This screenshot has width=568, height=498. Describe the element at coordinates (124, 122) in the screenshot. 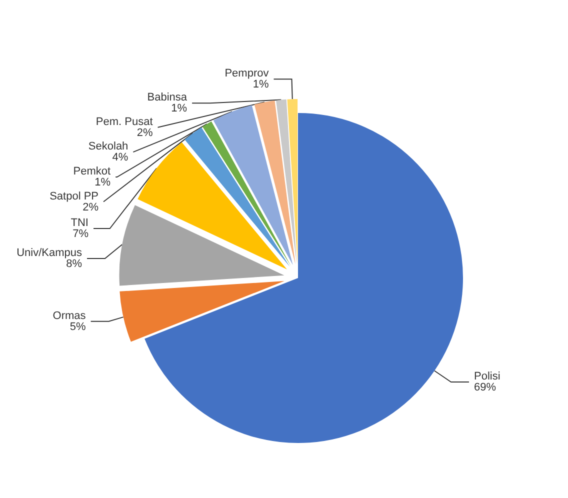

I see `slice-label: Pem. Pusat` at that location.